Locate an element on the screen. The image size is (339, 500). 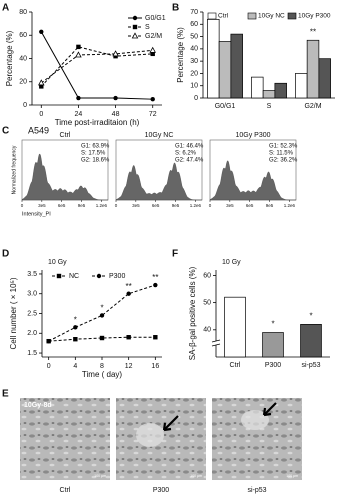
stat-label: S: 6.2% is located at coordinates (186, 154).